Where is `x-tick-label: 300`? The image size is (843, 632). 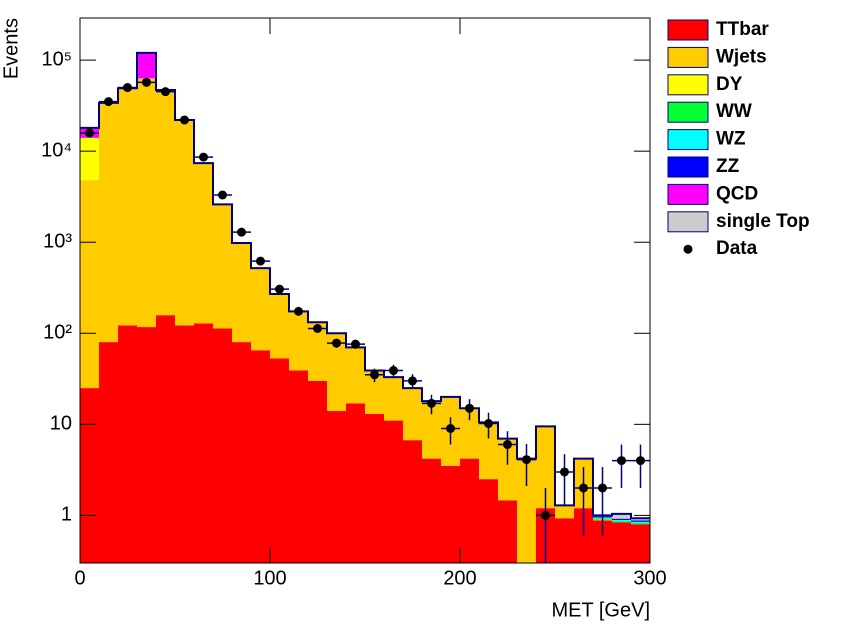
x-tick-label: 300 is located at coordinates (649, 578).